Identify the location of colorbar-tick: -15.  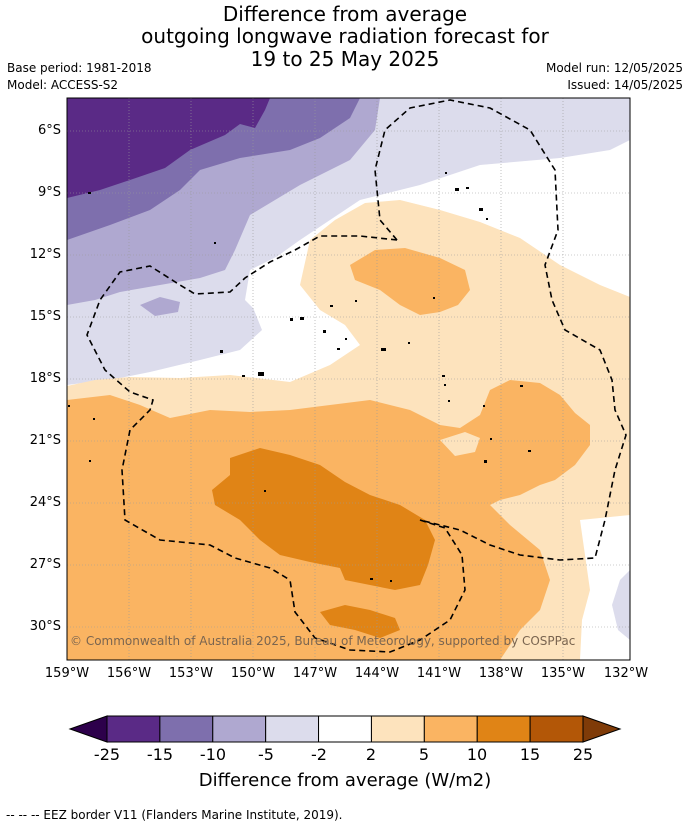
(160, 754).